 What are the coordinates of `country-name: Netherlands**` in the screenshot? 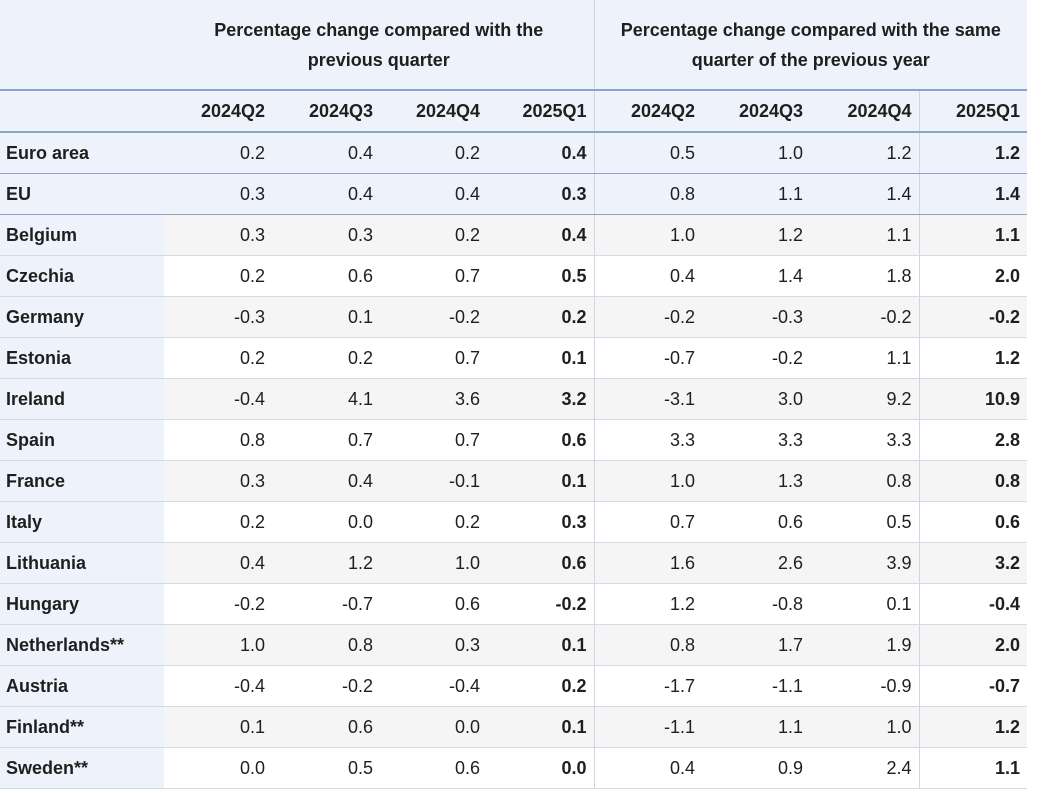 It's located at (82, 645).